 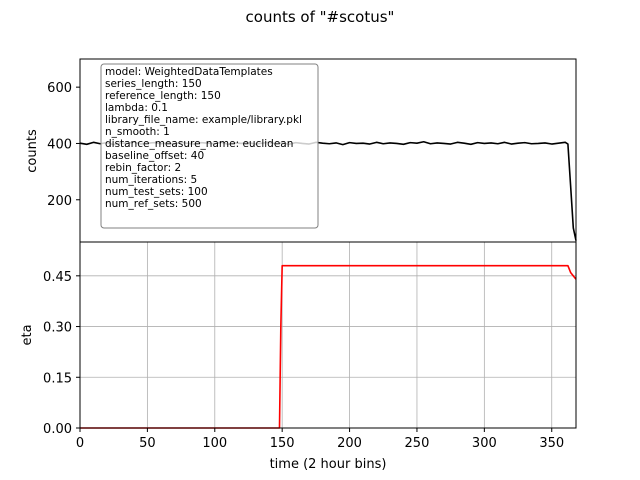 What do you see at coordinates (320, 17) in the screenshot?
I see `figure-title: counts of "#scotus"` at bounding box center [320, 17].